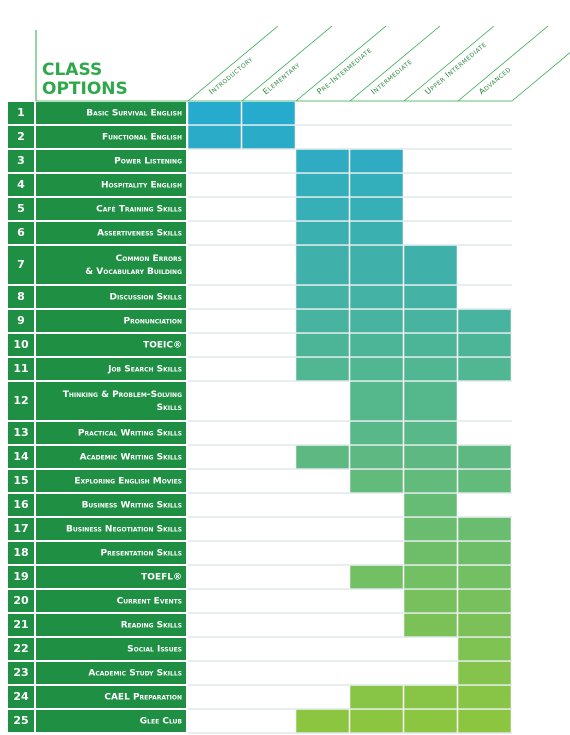 This screenshot has height=735, width=570. I want to click on row-number: 2, so click(21, 136).